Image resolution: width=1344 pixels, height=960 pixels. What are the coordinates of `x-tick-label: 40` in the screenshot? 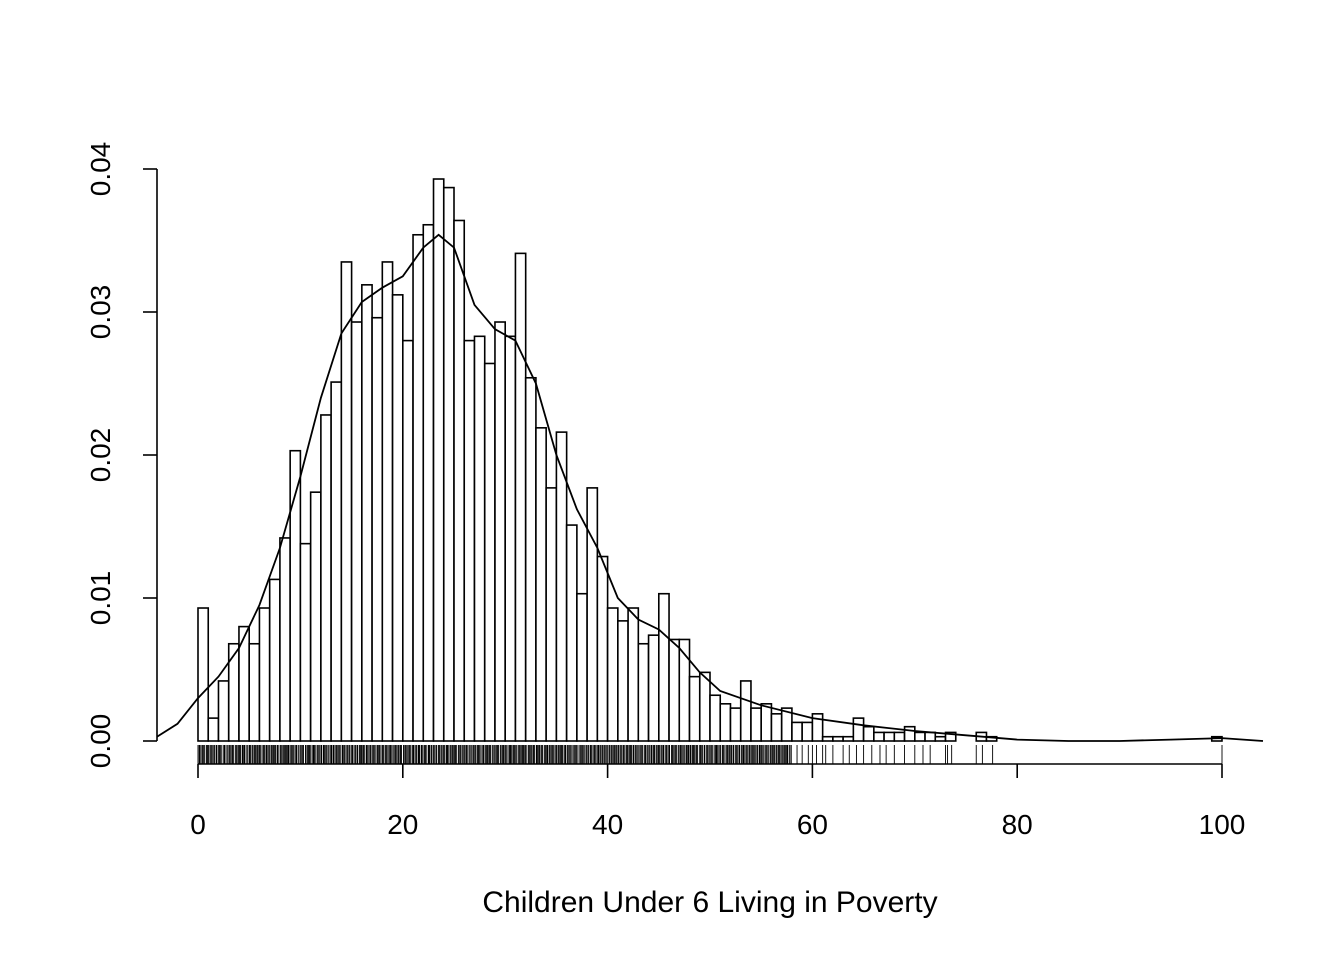 It's located at (607, 824).